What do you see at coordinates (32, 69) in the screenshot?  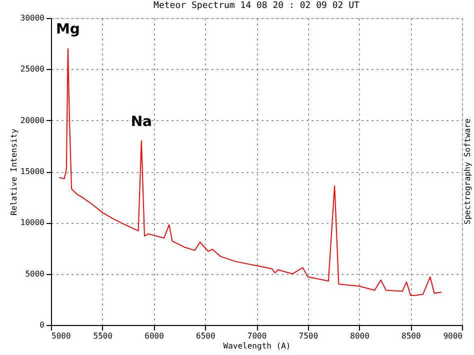 I see `y-tick-label: 25000` at bounding box center [32, 69].